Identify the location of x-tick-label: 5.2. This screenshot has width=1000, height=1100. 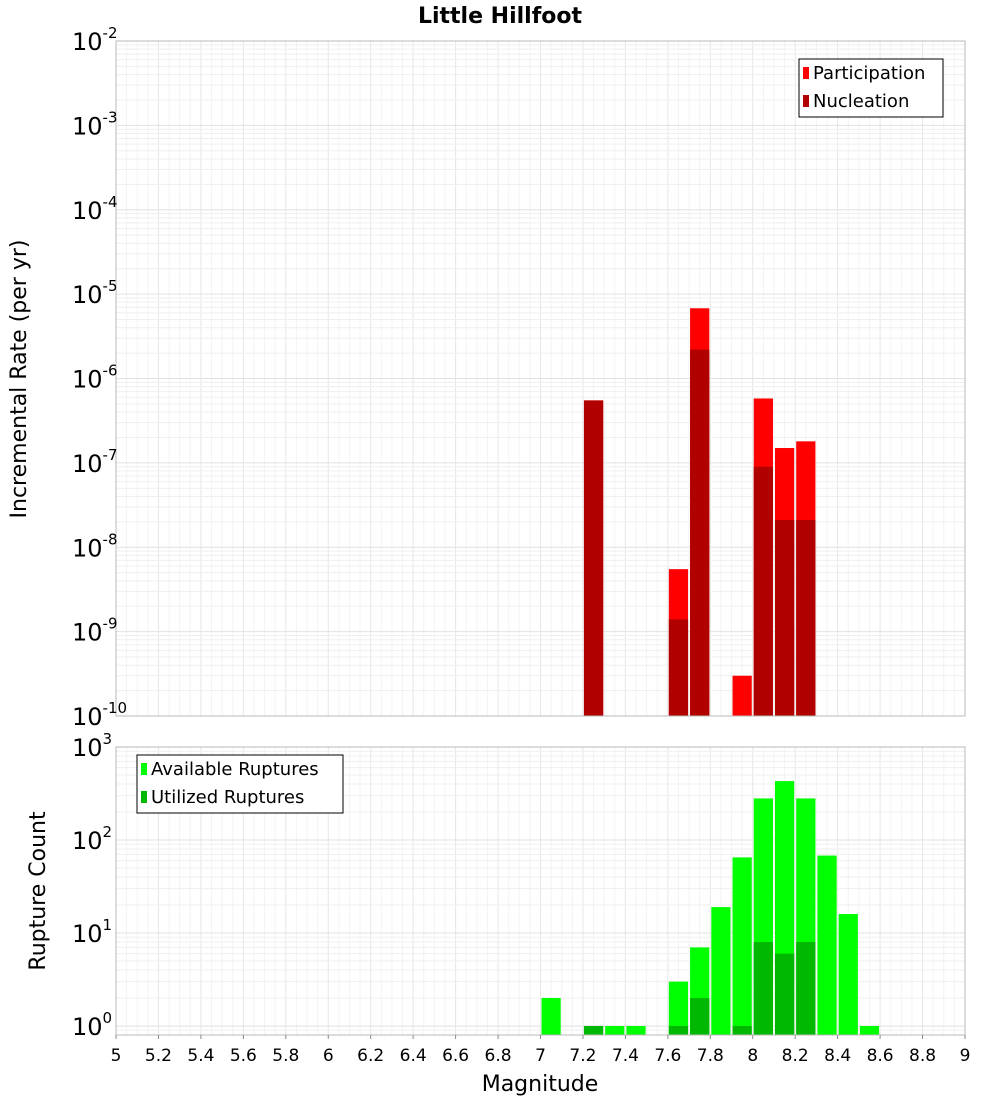
(158, 1056).